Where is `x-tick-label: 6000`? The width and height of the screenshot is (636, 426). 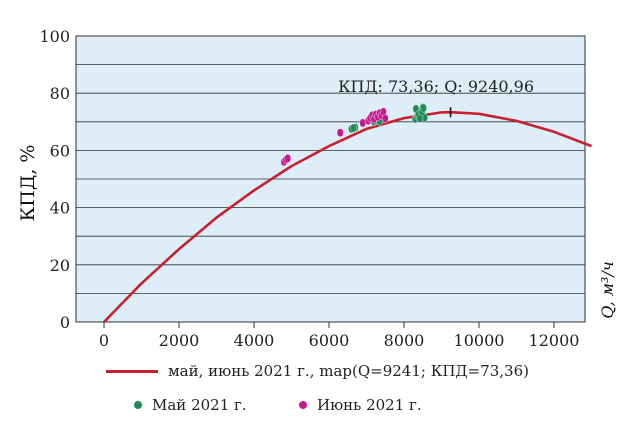
x-tick-label: 6000 is located at coordinates (329, 340).